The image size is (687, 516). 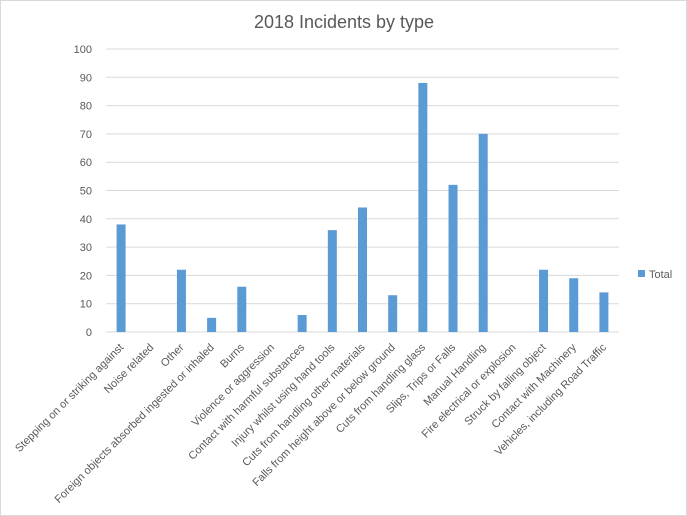 I want to click on y-tick-label: 20, so click(x=86, y=276).